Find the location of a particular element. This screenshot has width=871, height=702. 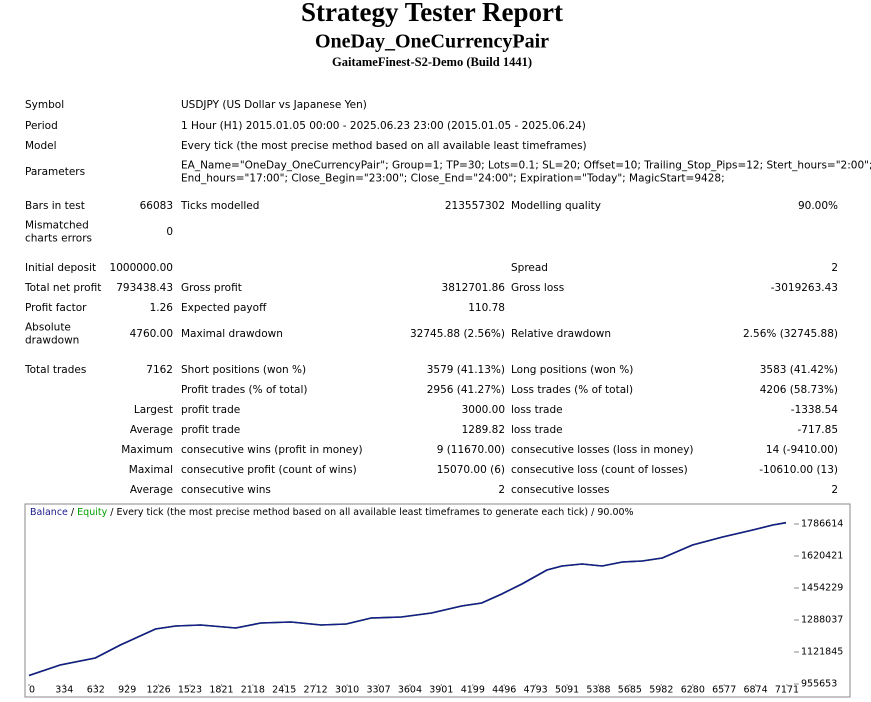

stat-label: loss trade is located at coordinates (537, 410).